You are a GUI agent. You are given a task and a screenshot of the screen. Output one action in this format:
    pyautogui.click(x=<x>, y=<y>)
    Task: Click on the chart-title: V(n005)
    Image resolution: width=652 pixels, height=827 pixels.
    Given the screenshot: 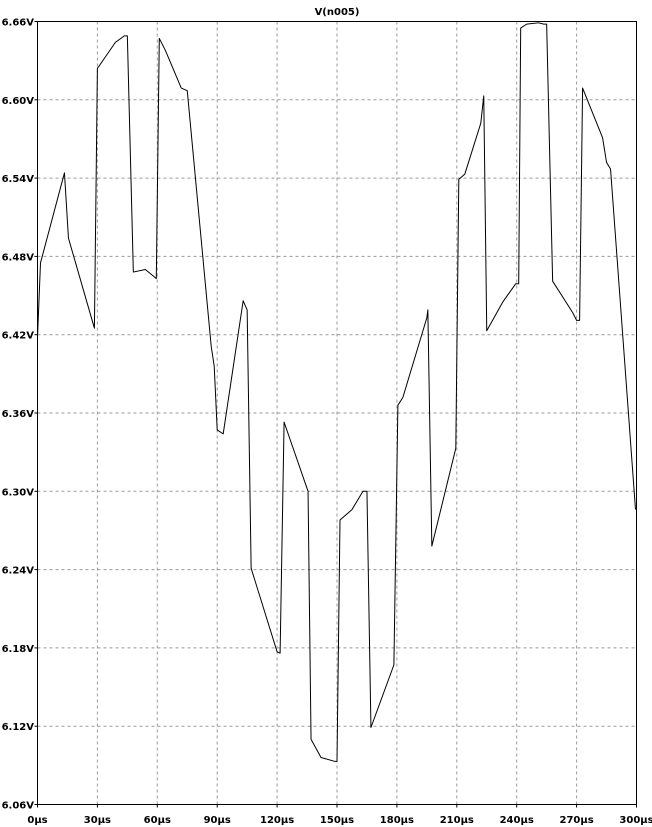 What is the action you would take?
    pyautogui.click(x=337, y=12)
    